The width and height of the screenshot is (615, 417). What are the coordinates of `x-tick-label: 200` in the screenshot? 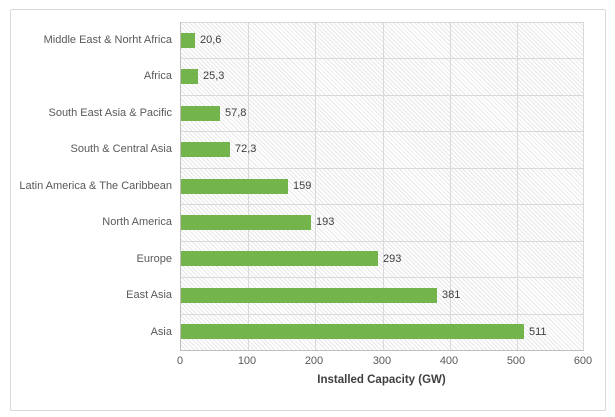 It's located at (314, 361).